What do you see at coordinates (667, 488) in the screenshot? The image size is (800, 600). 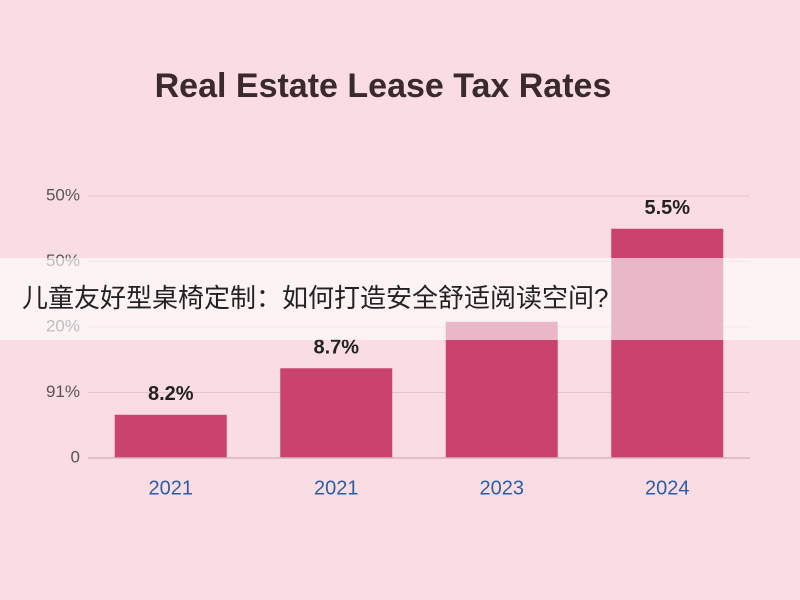 I see `x-tick-label: 2024` at bounding box center [667, 488].